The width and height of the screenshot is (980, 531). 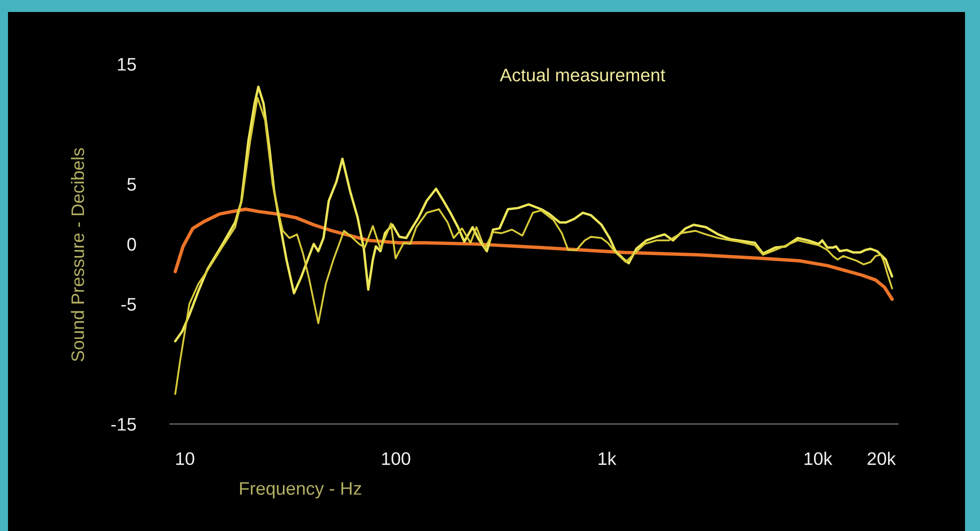 What do you see at coordinates (301, 490) in the screenshot?
I see `x-axis-title: Frequency - Hz` at bounding box center [301, 490].